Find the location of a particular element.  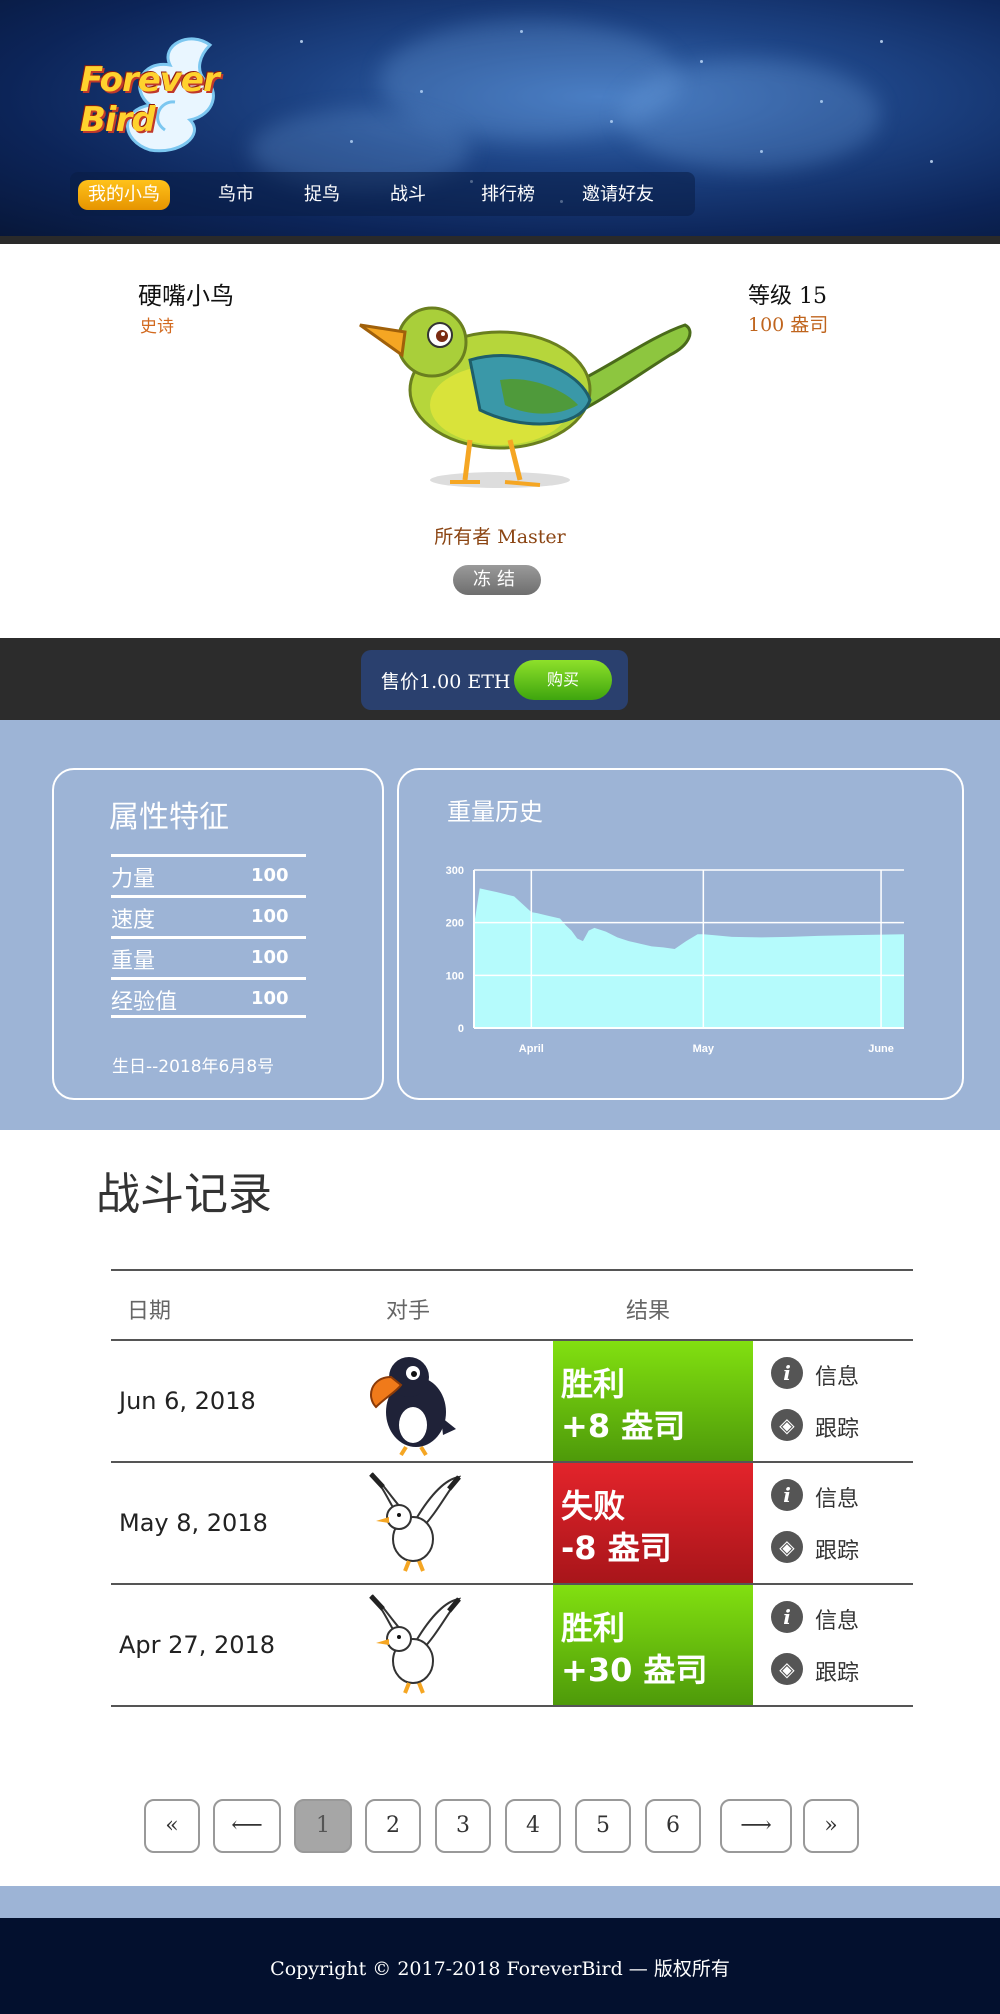

table-row: Apr 27, 2018 胜利 +30 盎司 i 信息 ◈ 跟踪 is located at coordinates (512, 1646).